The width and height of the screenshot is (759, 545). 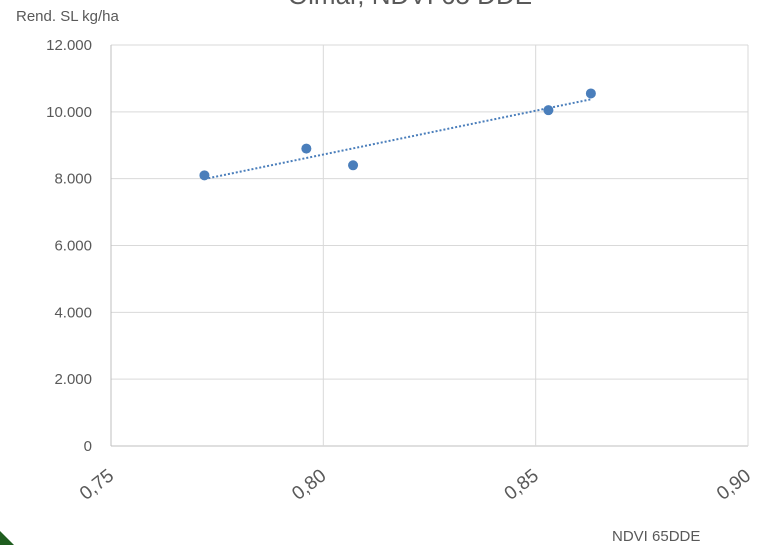 I want to click on y-axis-ticks: 0 2.000 4.000 6.000 8.000 10.000 12.000, so click(x=69, y=246).